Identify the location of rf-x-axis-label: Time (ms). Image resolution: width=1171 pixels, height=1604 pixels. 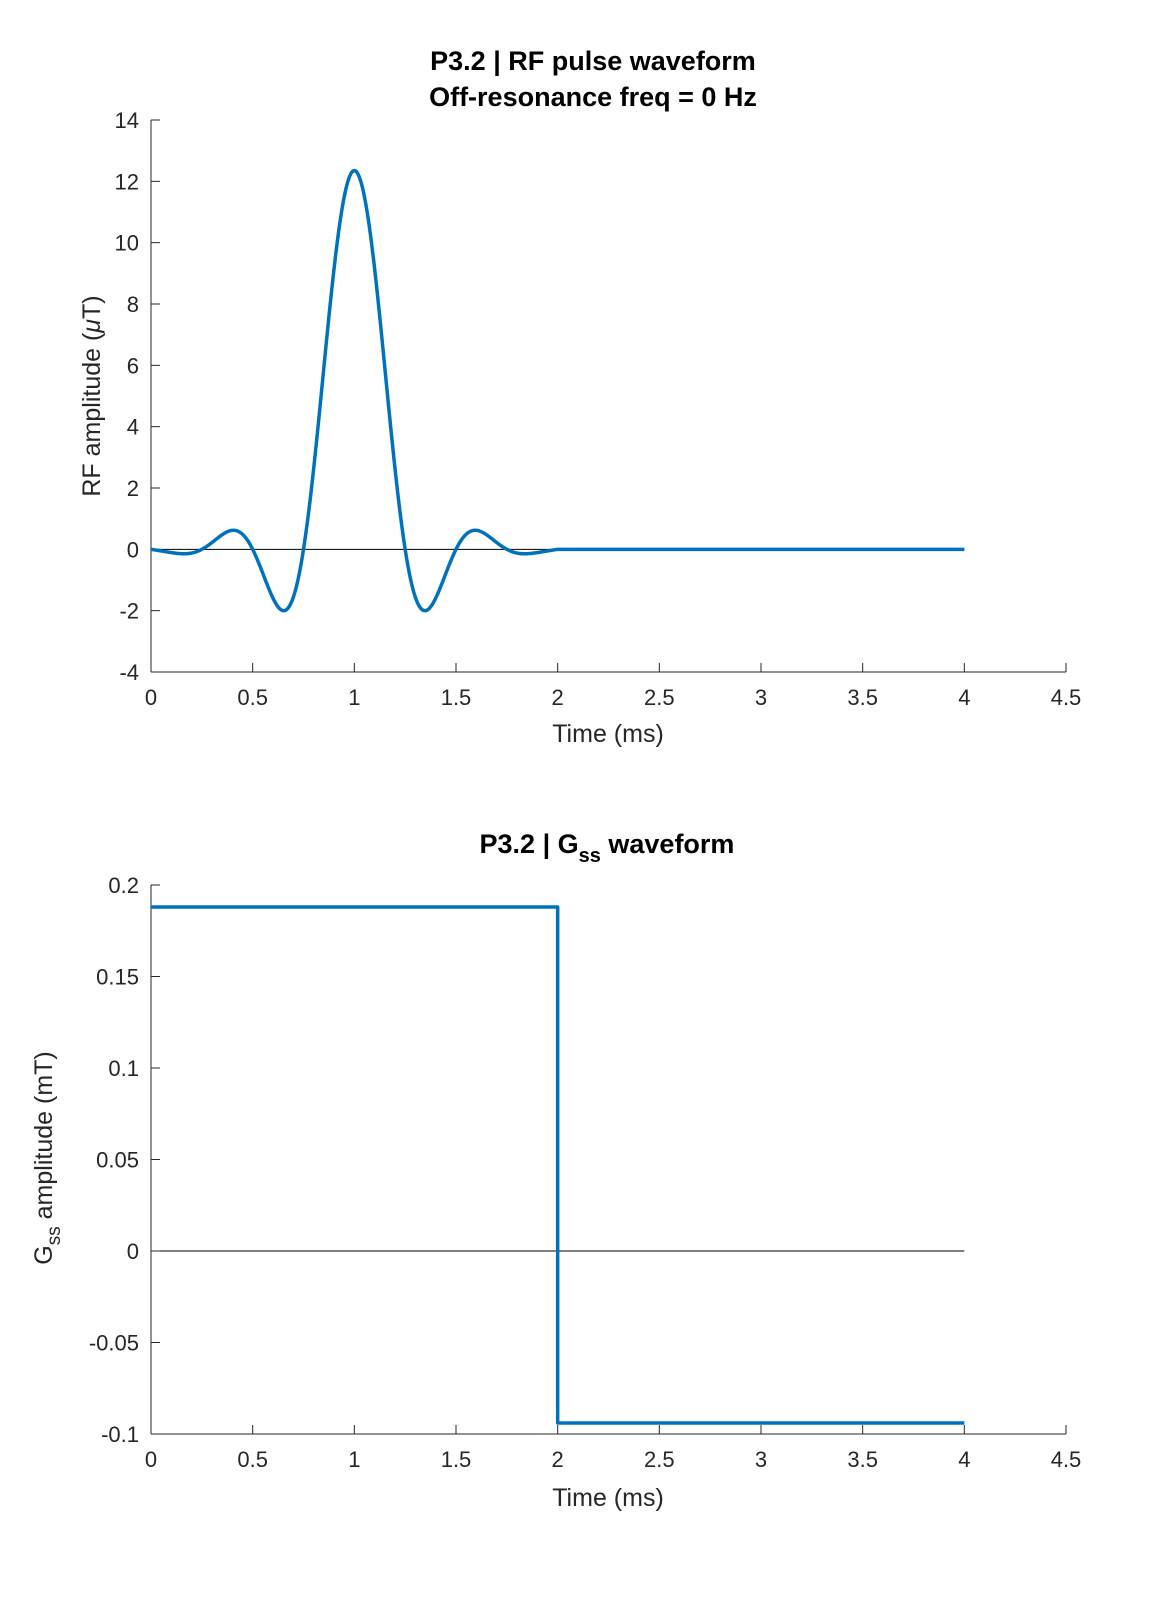
(608, 734).